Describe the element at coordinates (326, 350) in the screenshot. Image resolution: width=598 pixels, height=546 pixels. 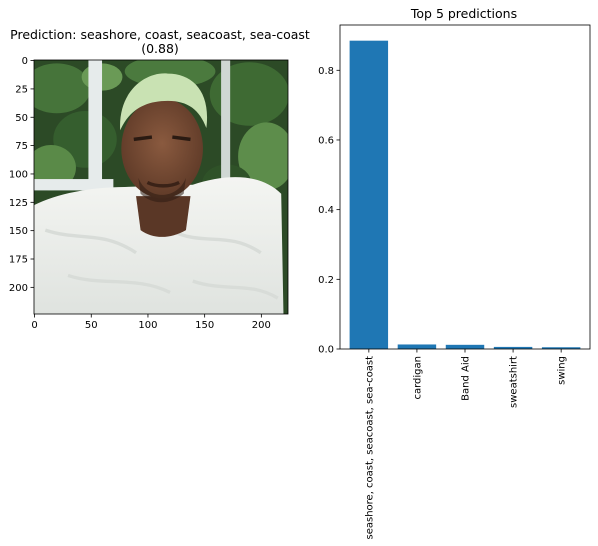
I see `bar-y-tick-label: 0.0` at that location.